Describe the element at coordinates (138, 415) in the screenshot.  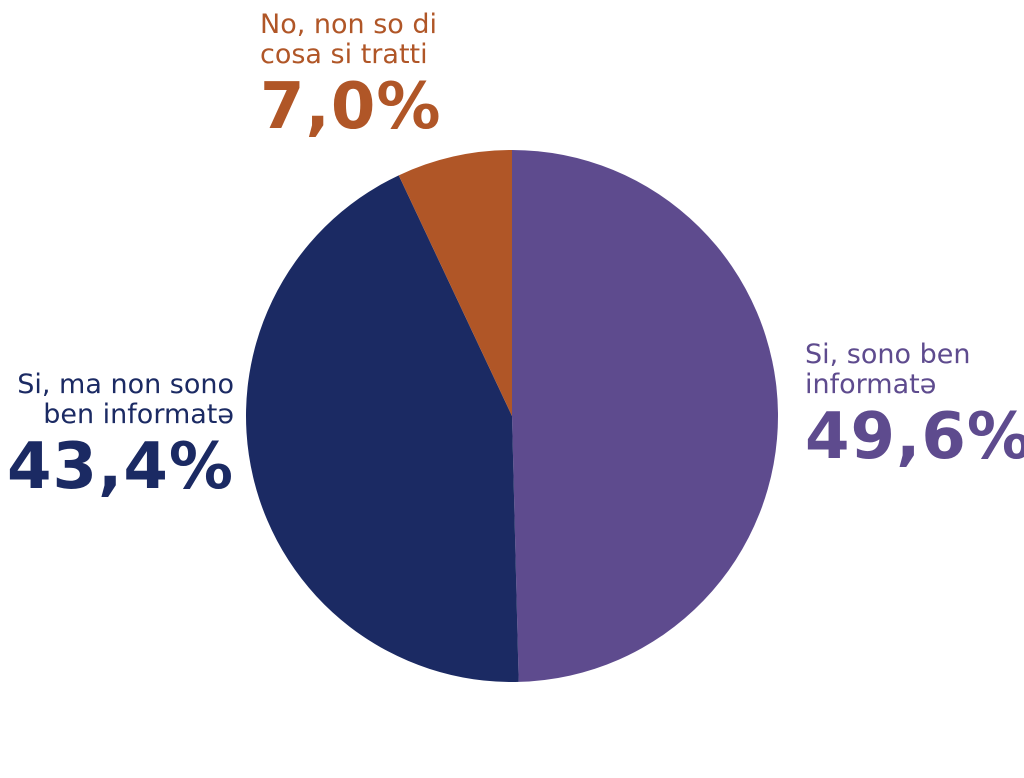
I see `slice-category-line: ben informatə` at that location.